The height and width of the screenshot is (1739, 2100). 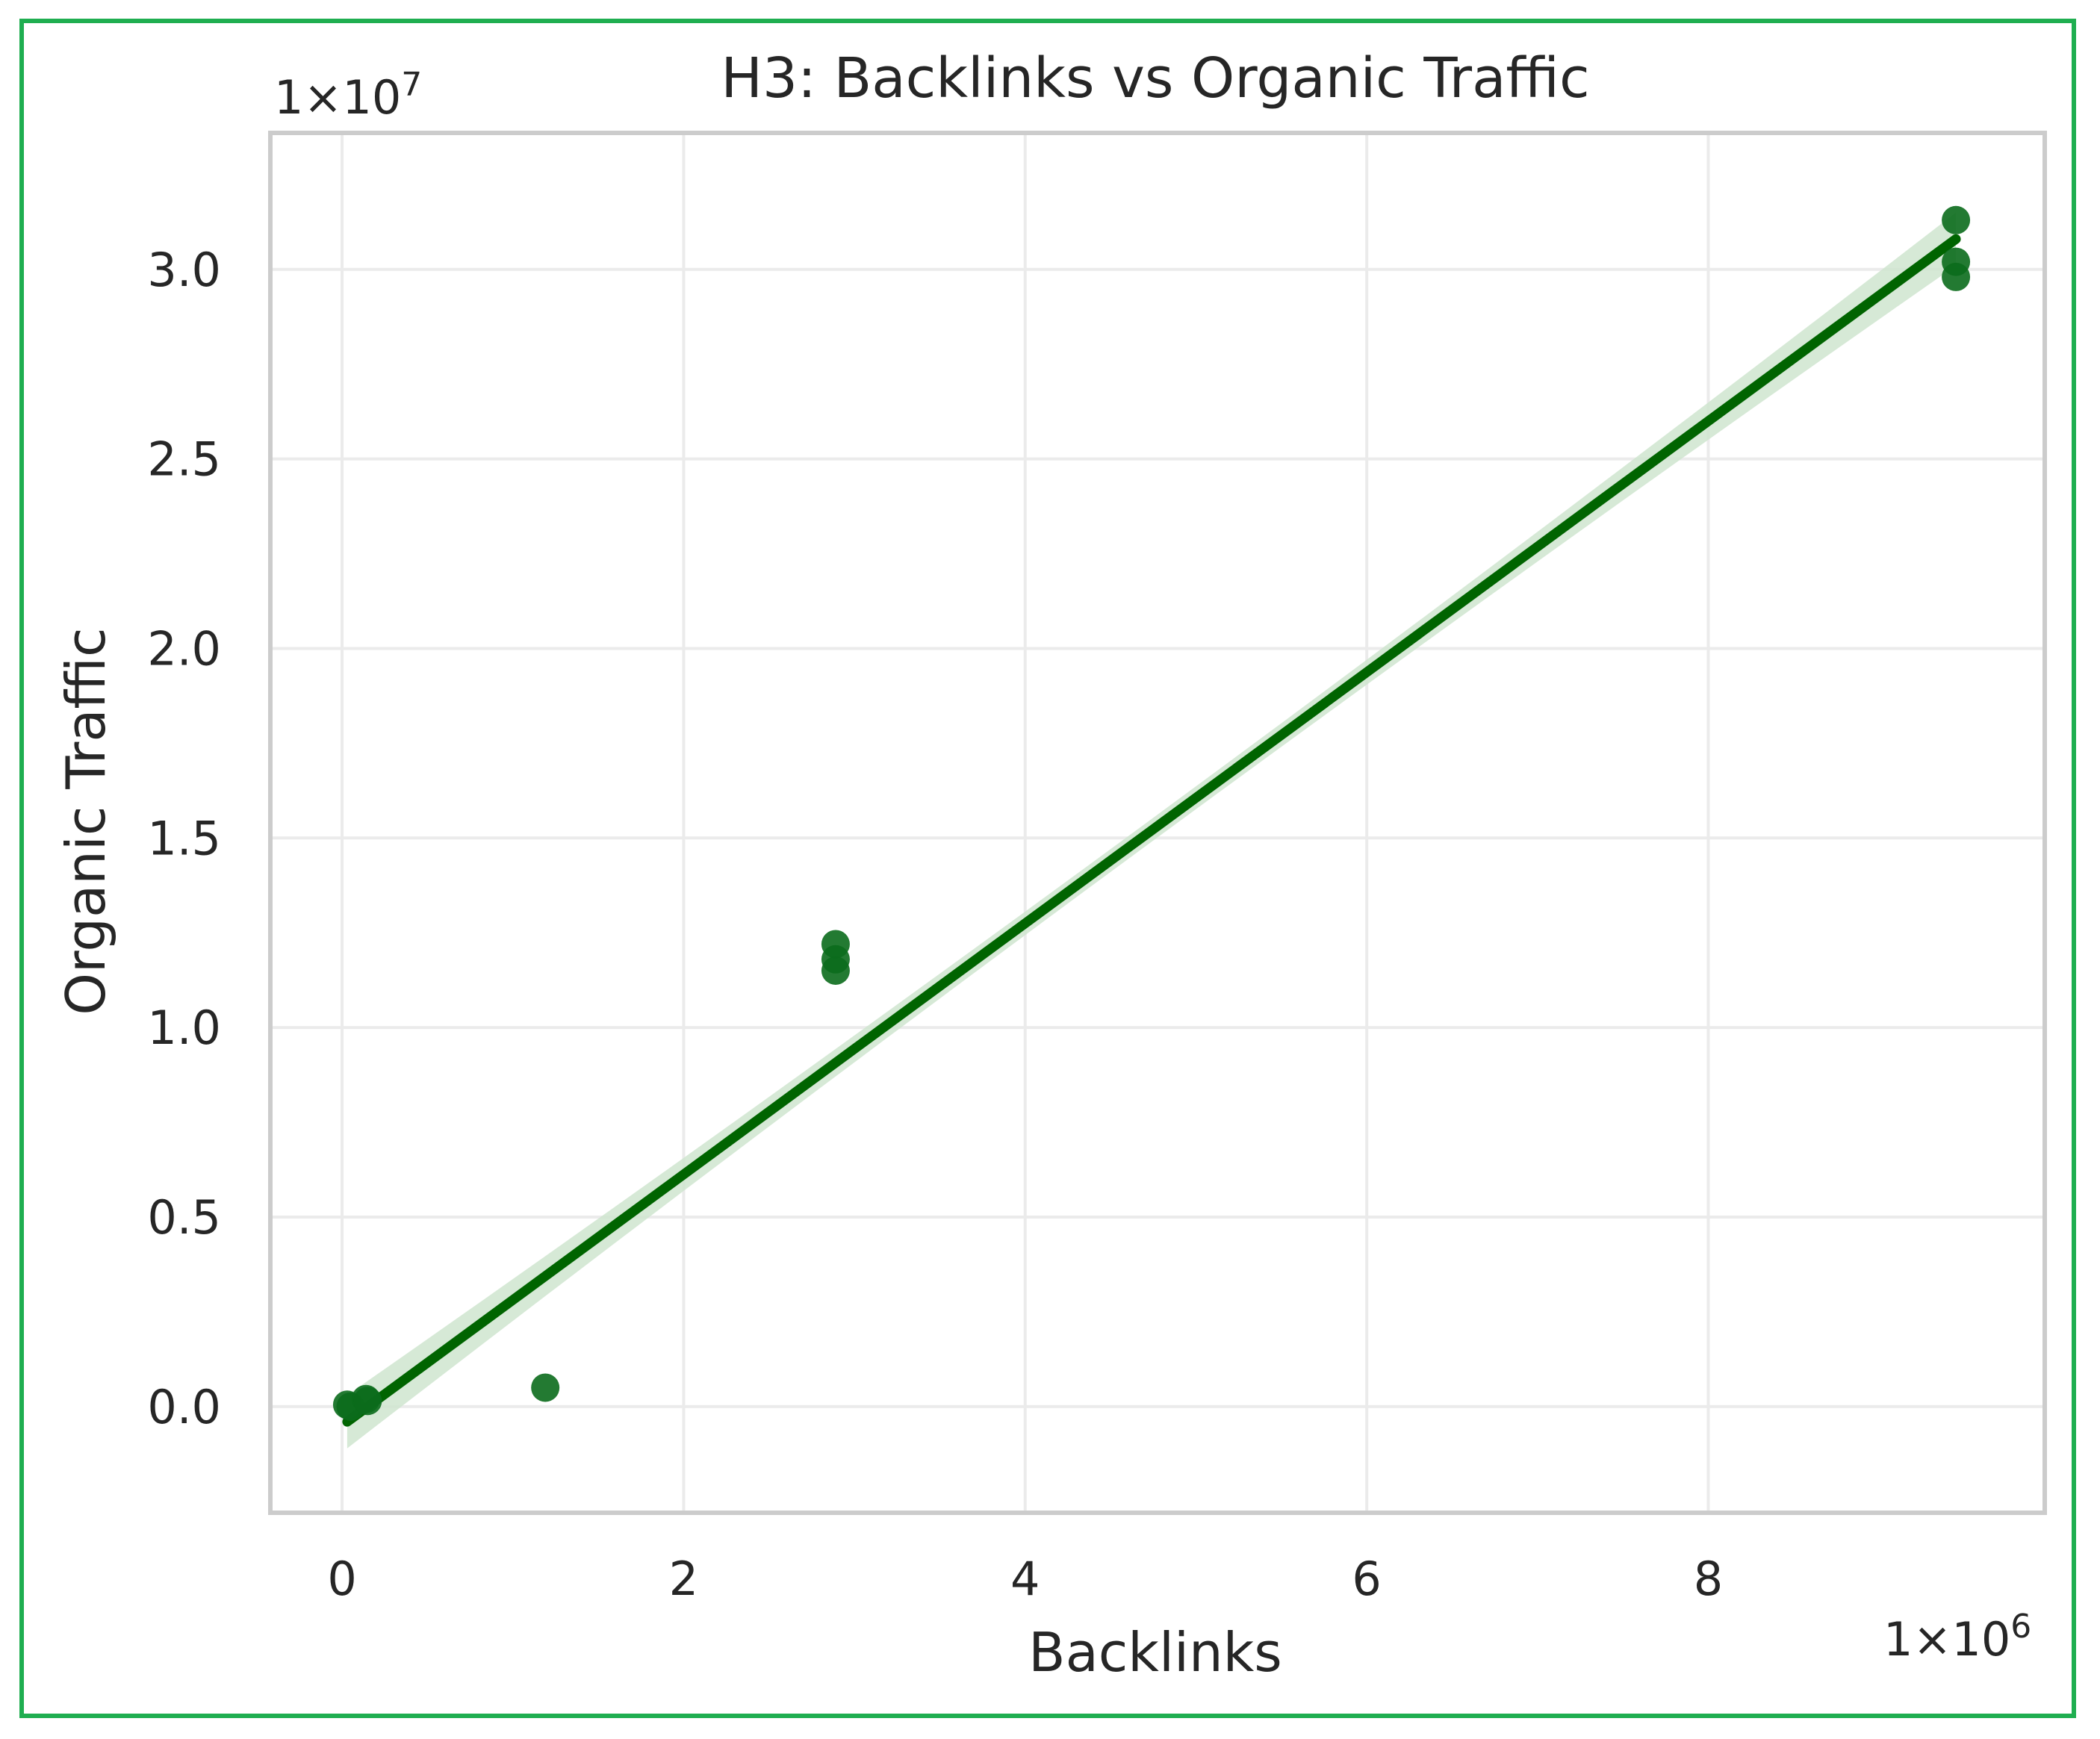 I want to click on y-axis-label: Organic Traffic, so click(x=86, y=821).